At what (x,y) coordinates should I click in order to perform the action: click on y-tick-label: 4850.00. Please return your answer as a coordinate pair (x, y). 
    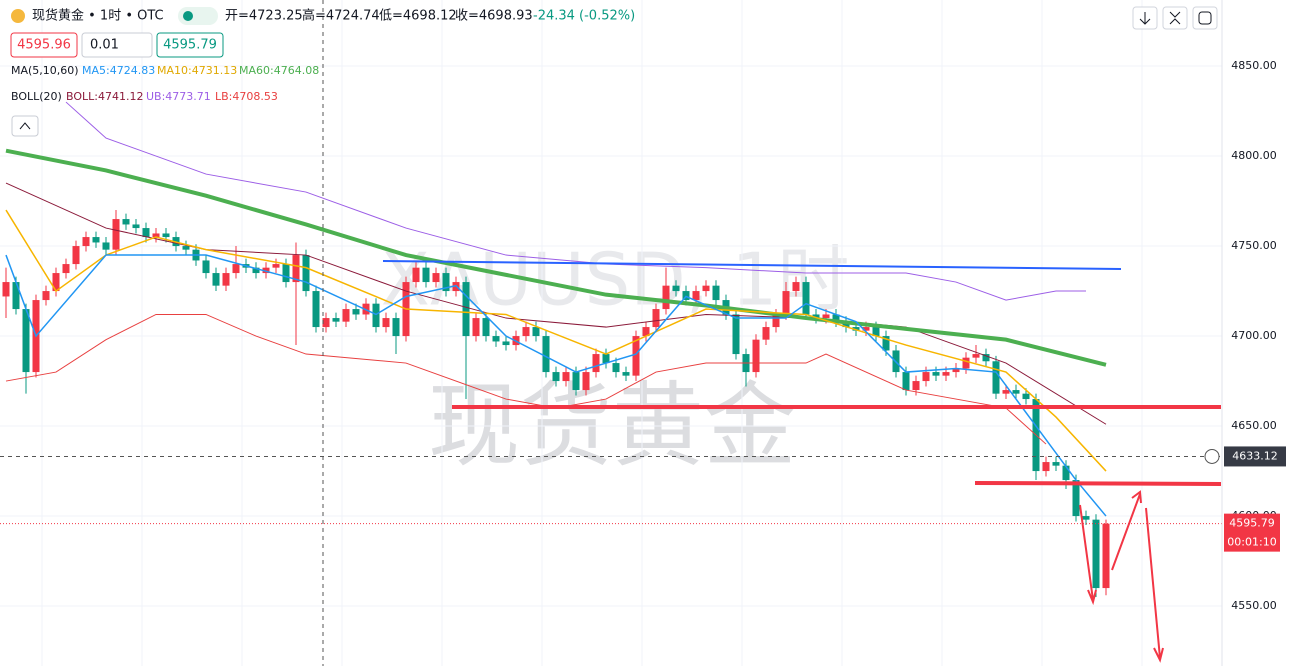
    Looking at the image, I should click on (1254, 65).